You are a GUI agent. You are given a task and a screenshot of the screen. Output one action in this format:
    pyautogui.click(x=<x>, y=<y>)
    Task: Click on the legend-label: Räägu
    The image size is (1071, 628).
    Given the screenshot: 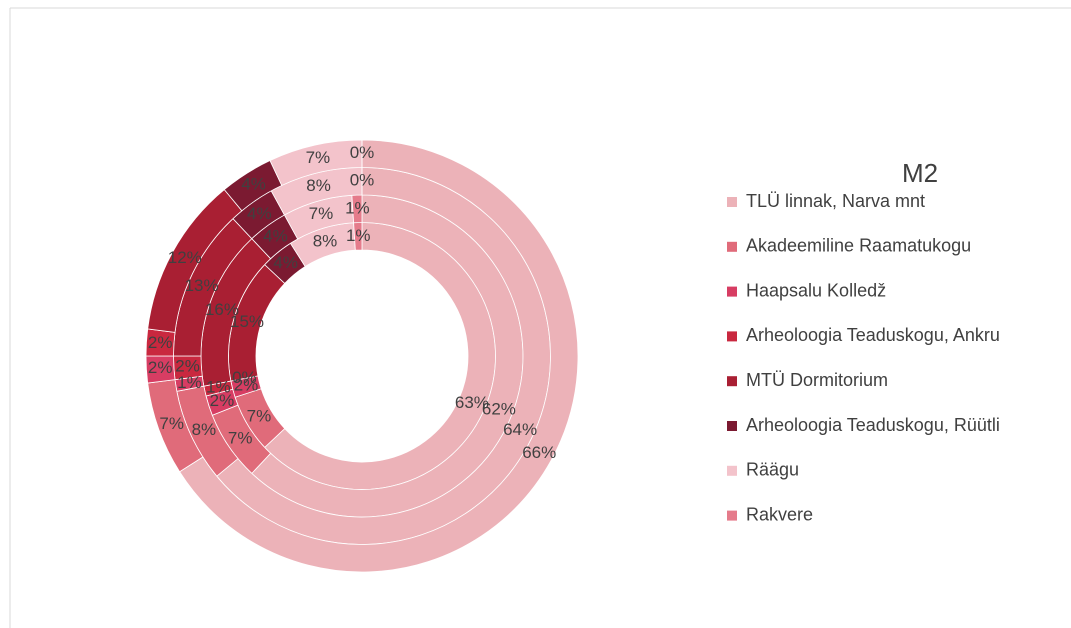 What is the action you would take?
    pyautogui.click(x=772, y=470)
    